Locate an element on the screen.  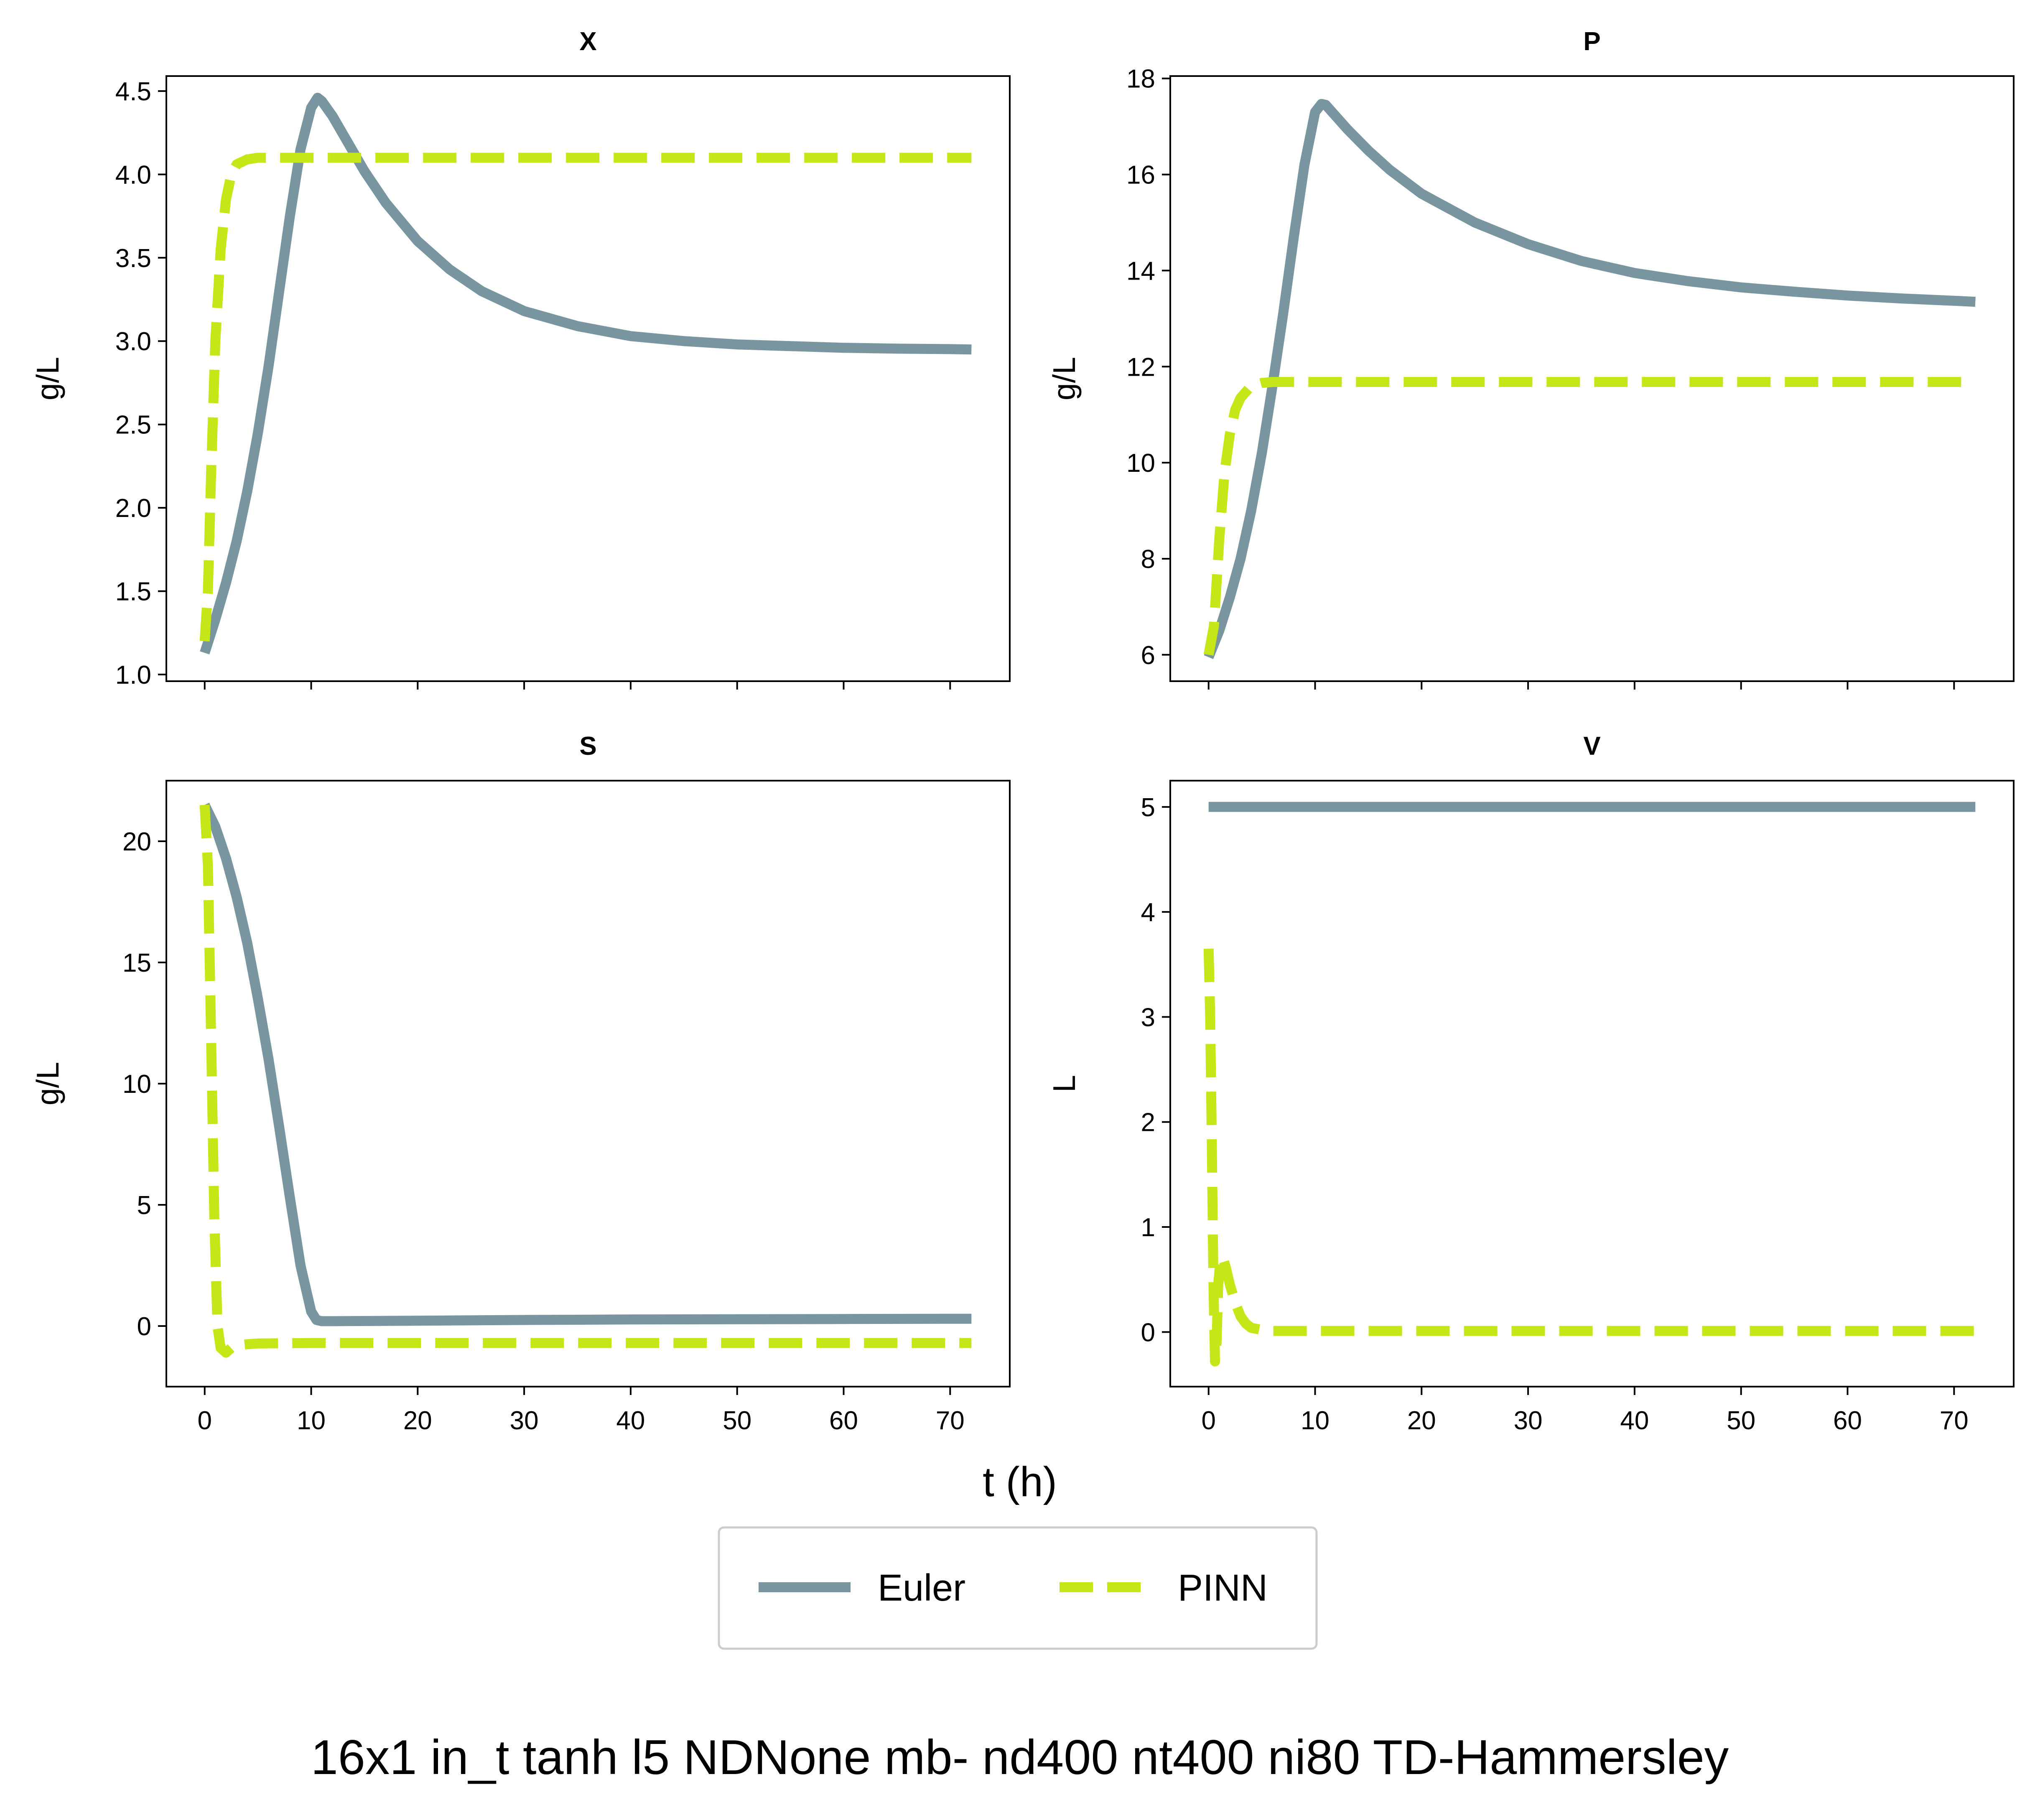
v-xtick-label: 70 is located at coordinates (1954, 1420).